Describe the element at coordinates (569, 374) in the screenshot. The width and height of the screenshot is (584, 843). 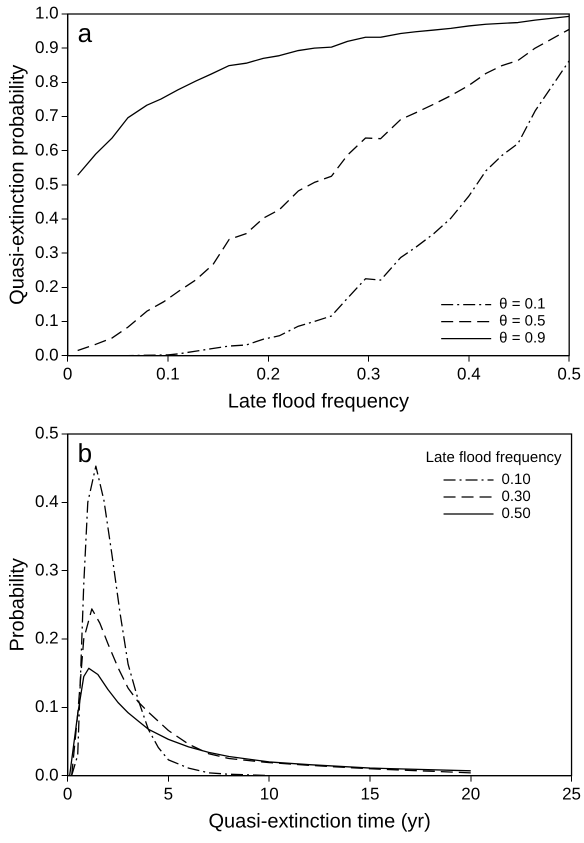
I see `x-tick-label: 0.5` at that location.